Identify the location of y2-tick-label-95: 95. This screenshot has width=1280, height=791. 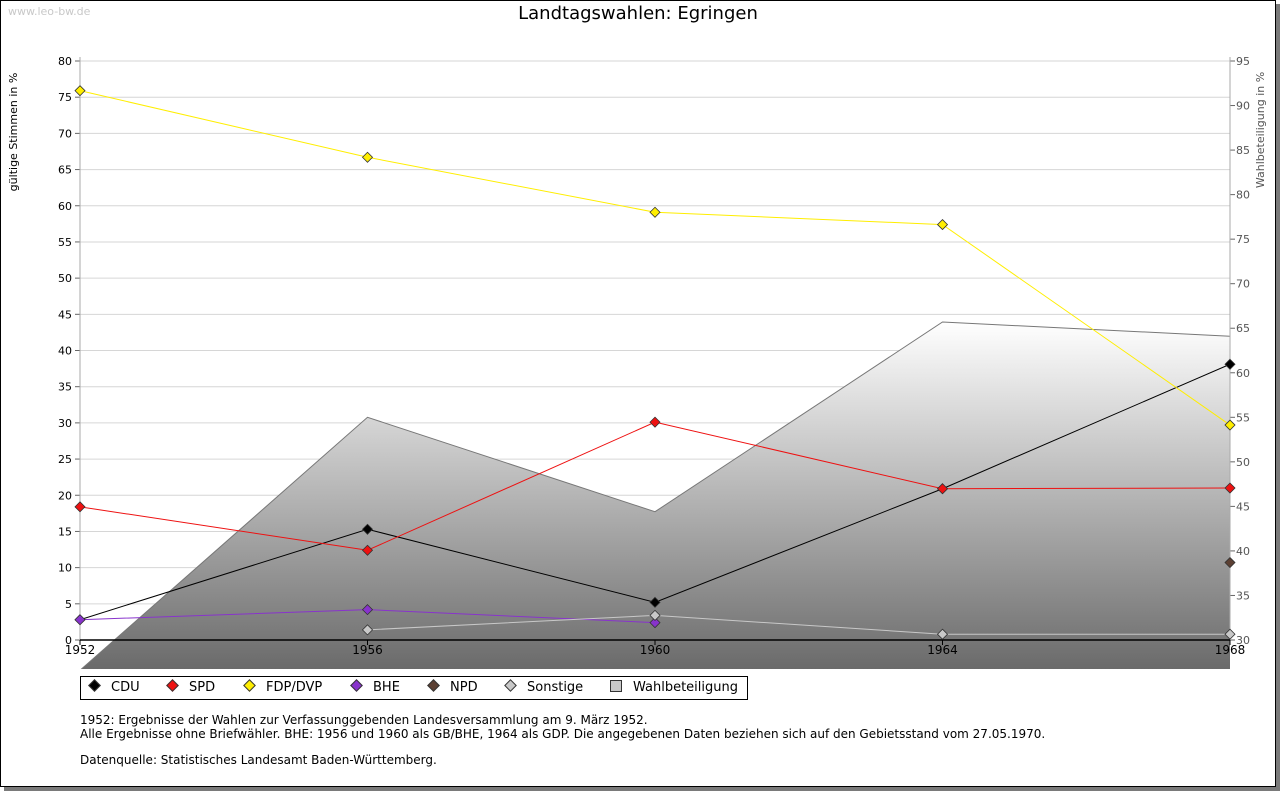
(1243, 61).